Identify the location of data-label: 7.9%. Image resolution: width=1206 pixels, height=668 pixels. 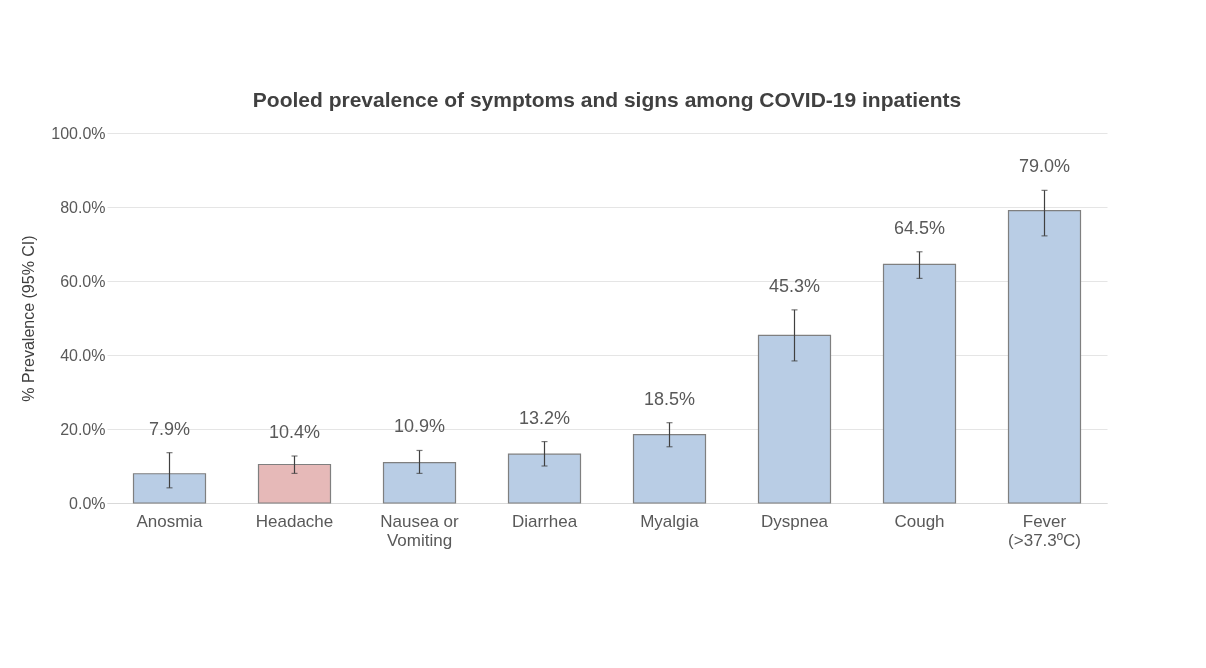
(169, 428).